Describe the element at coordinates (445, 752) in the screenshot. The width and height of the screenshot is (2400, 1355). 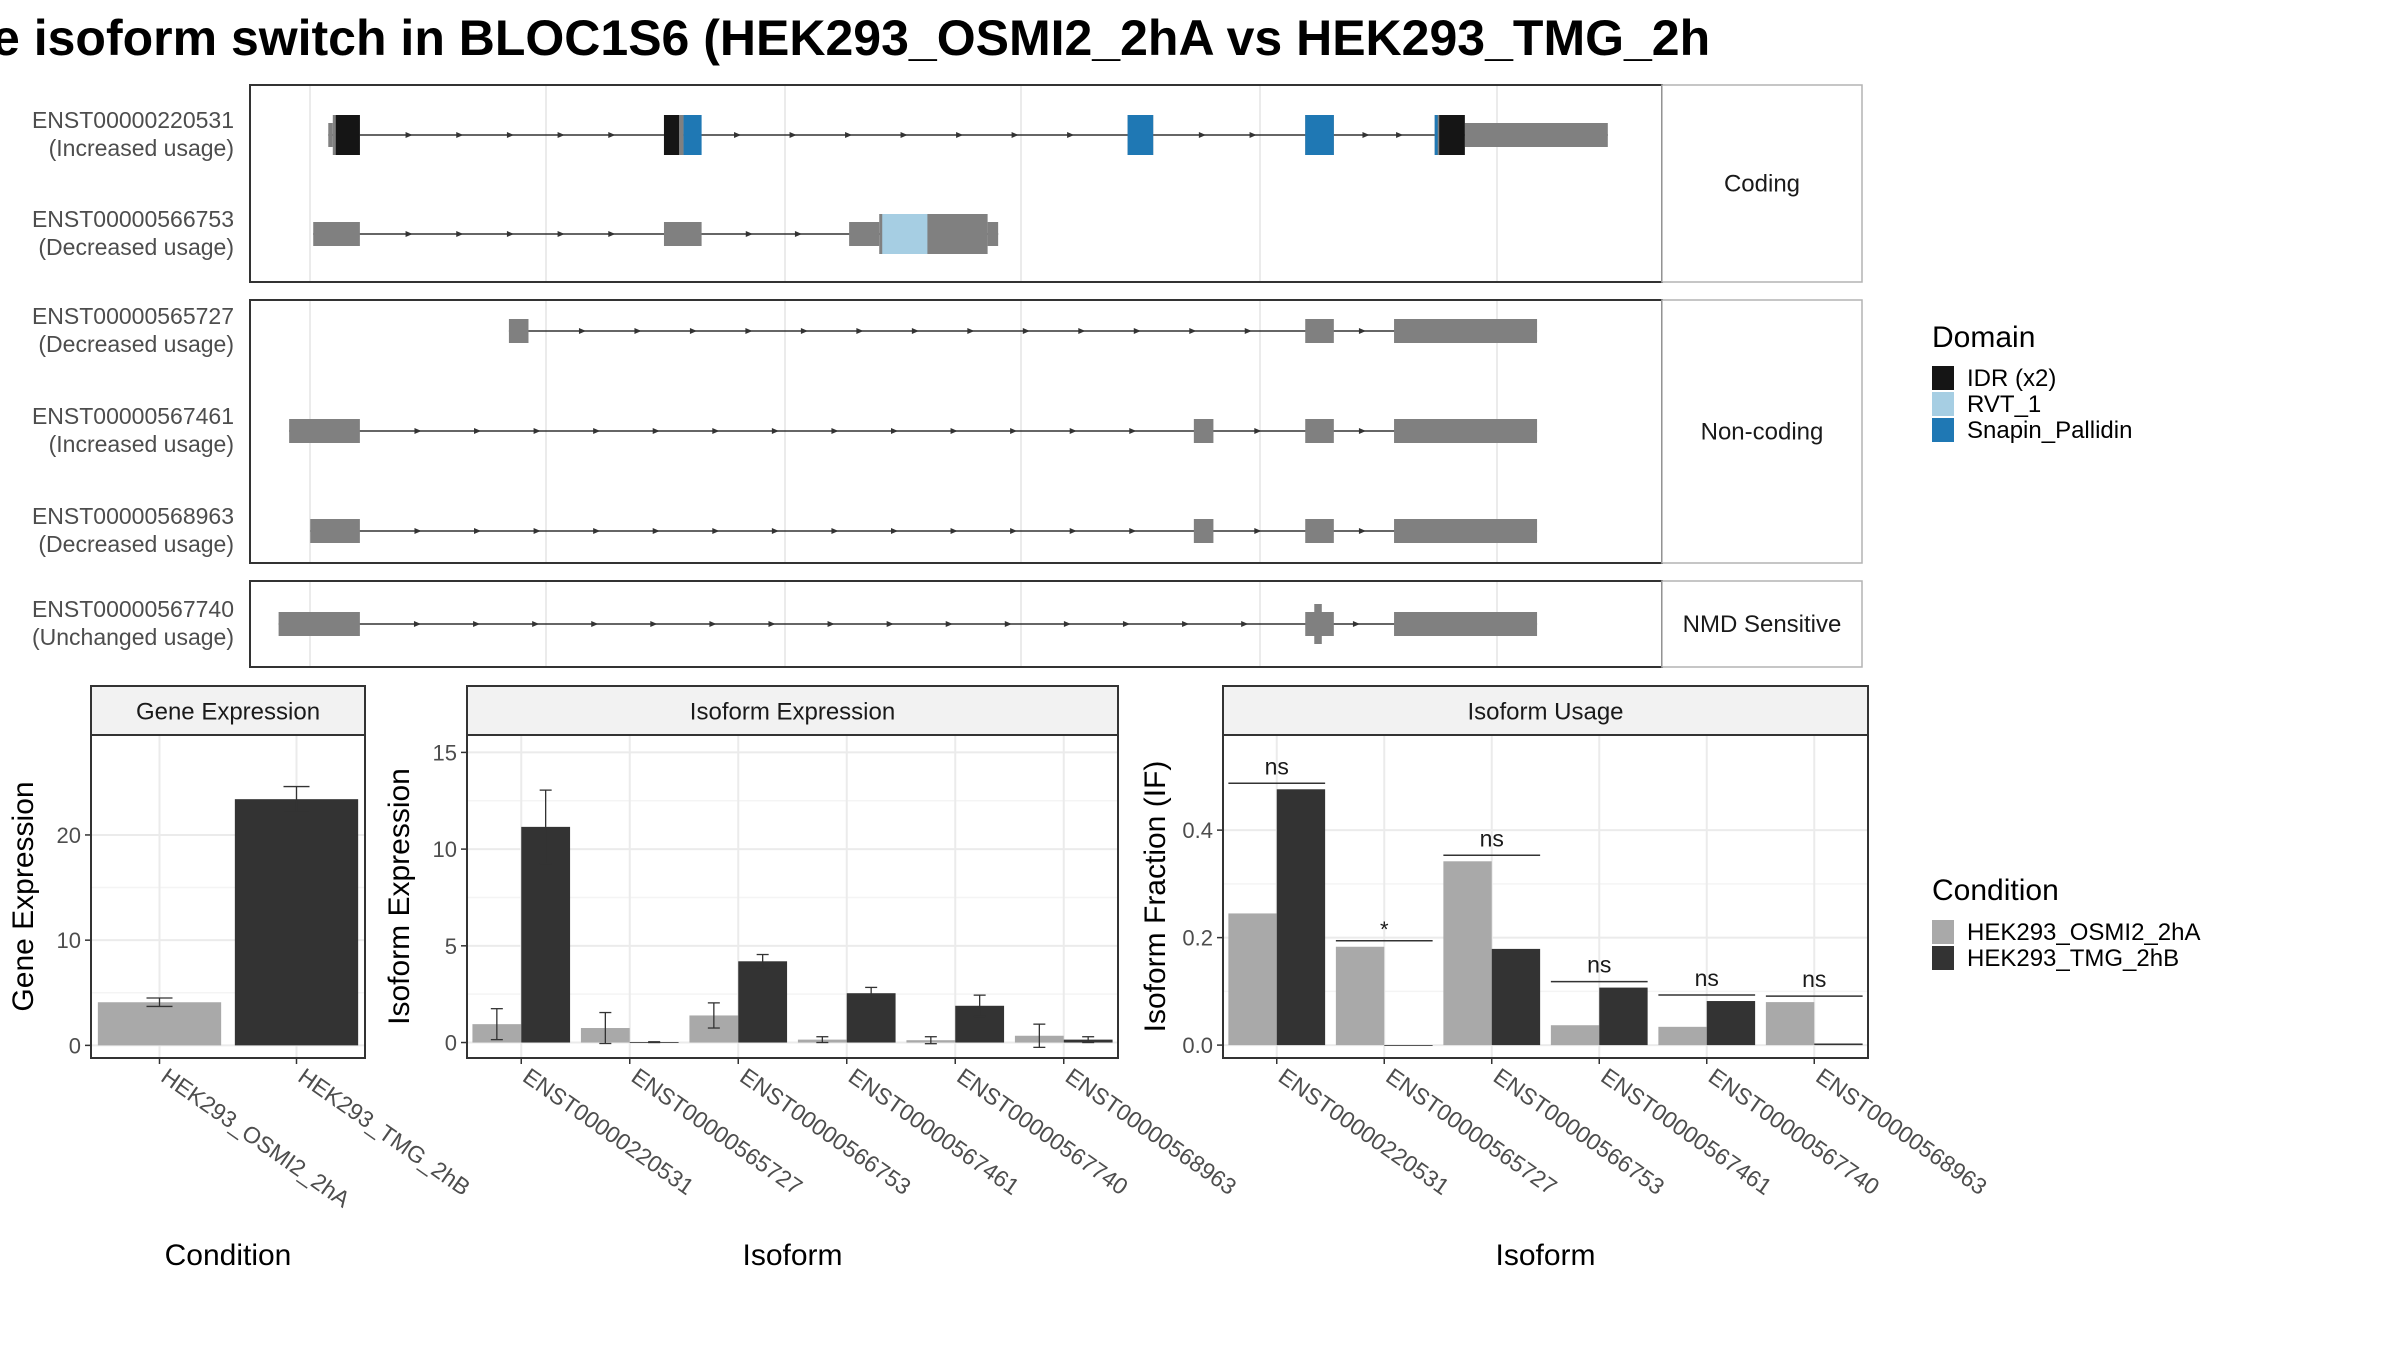
I see `y-tick-label: 15` at that location.